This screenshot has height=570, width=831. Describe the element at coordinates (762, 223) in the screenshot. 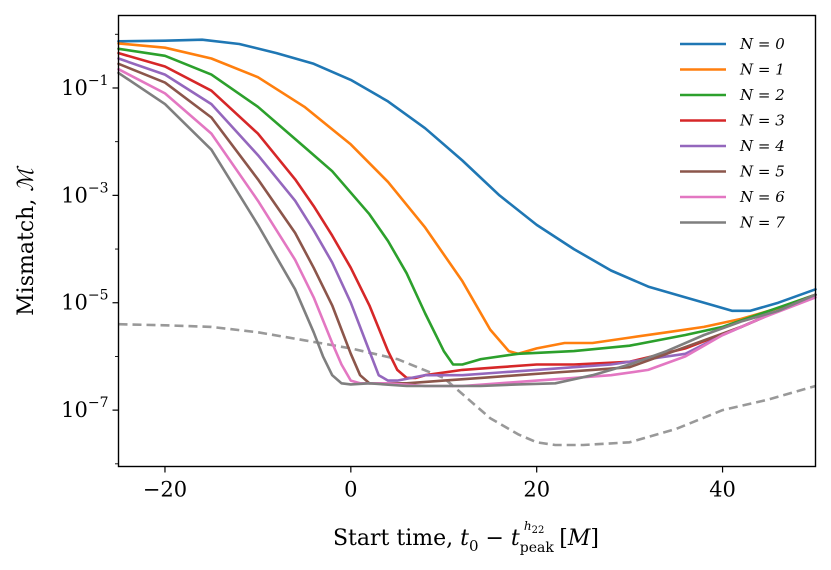

I see `legend-label: N = 7` at that location.